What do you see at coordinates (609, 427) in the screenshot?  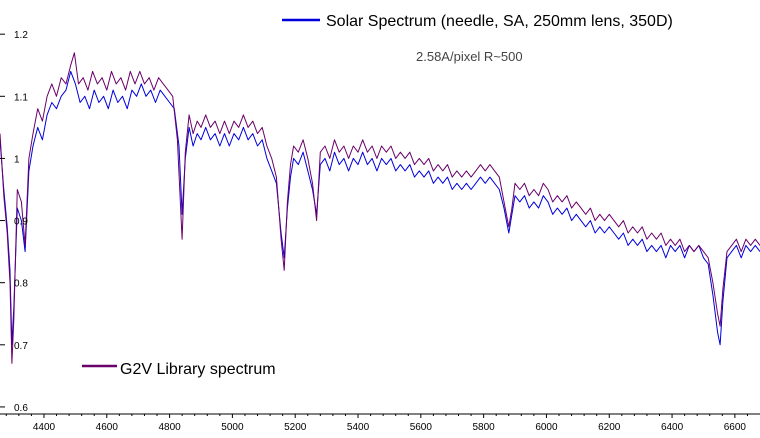 I see `x-tick-label: 6200` at bounding box center [609, 427].